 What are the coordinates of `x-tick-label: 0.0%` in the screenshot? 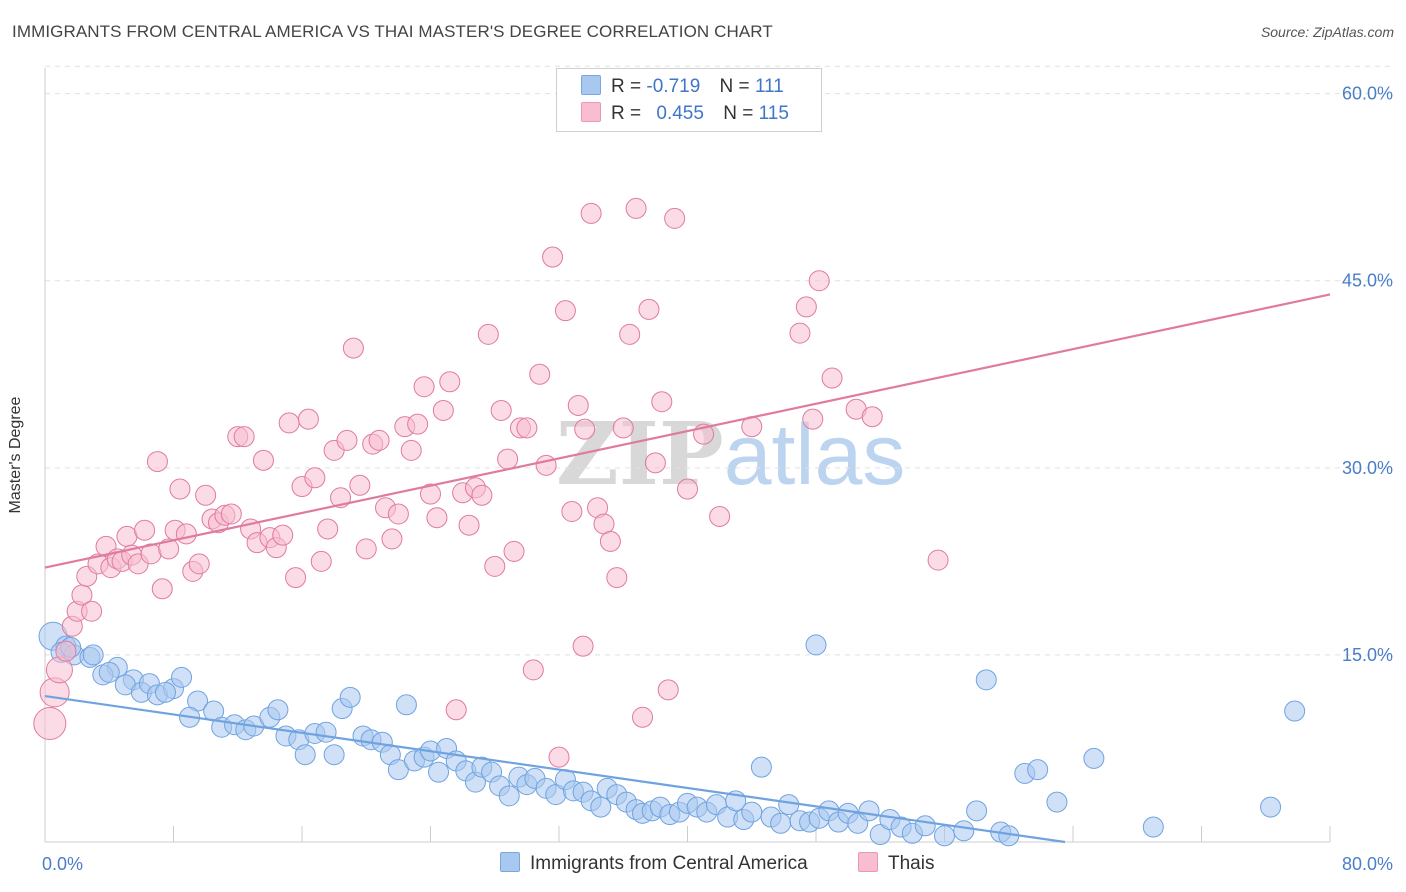 It's located at (62, 864).